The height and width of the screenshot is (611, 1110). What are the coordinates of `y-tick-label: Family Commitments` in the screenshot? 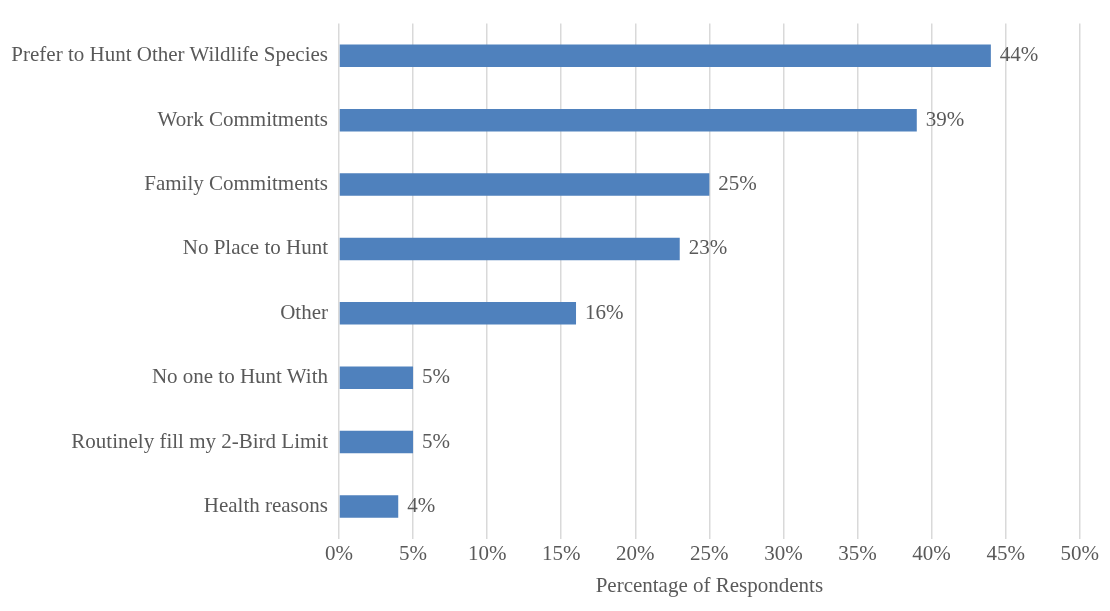 It's located at (236, 183).